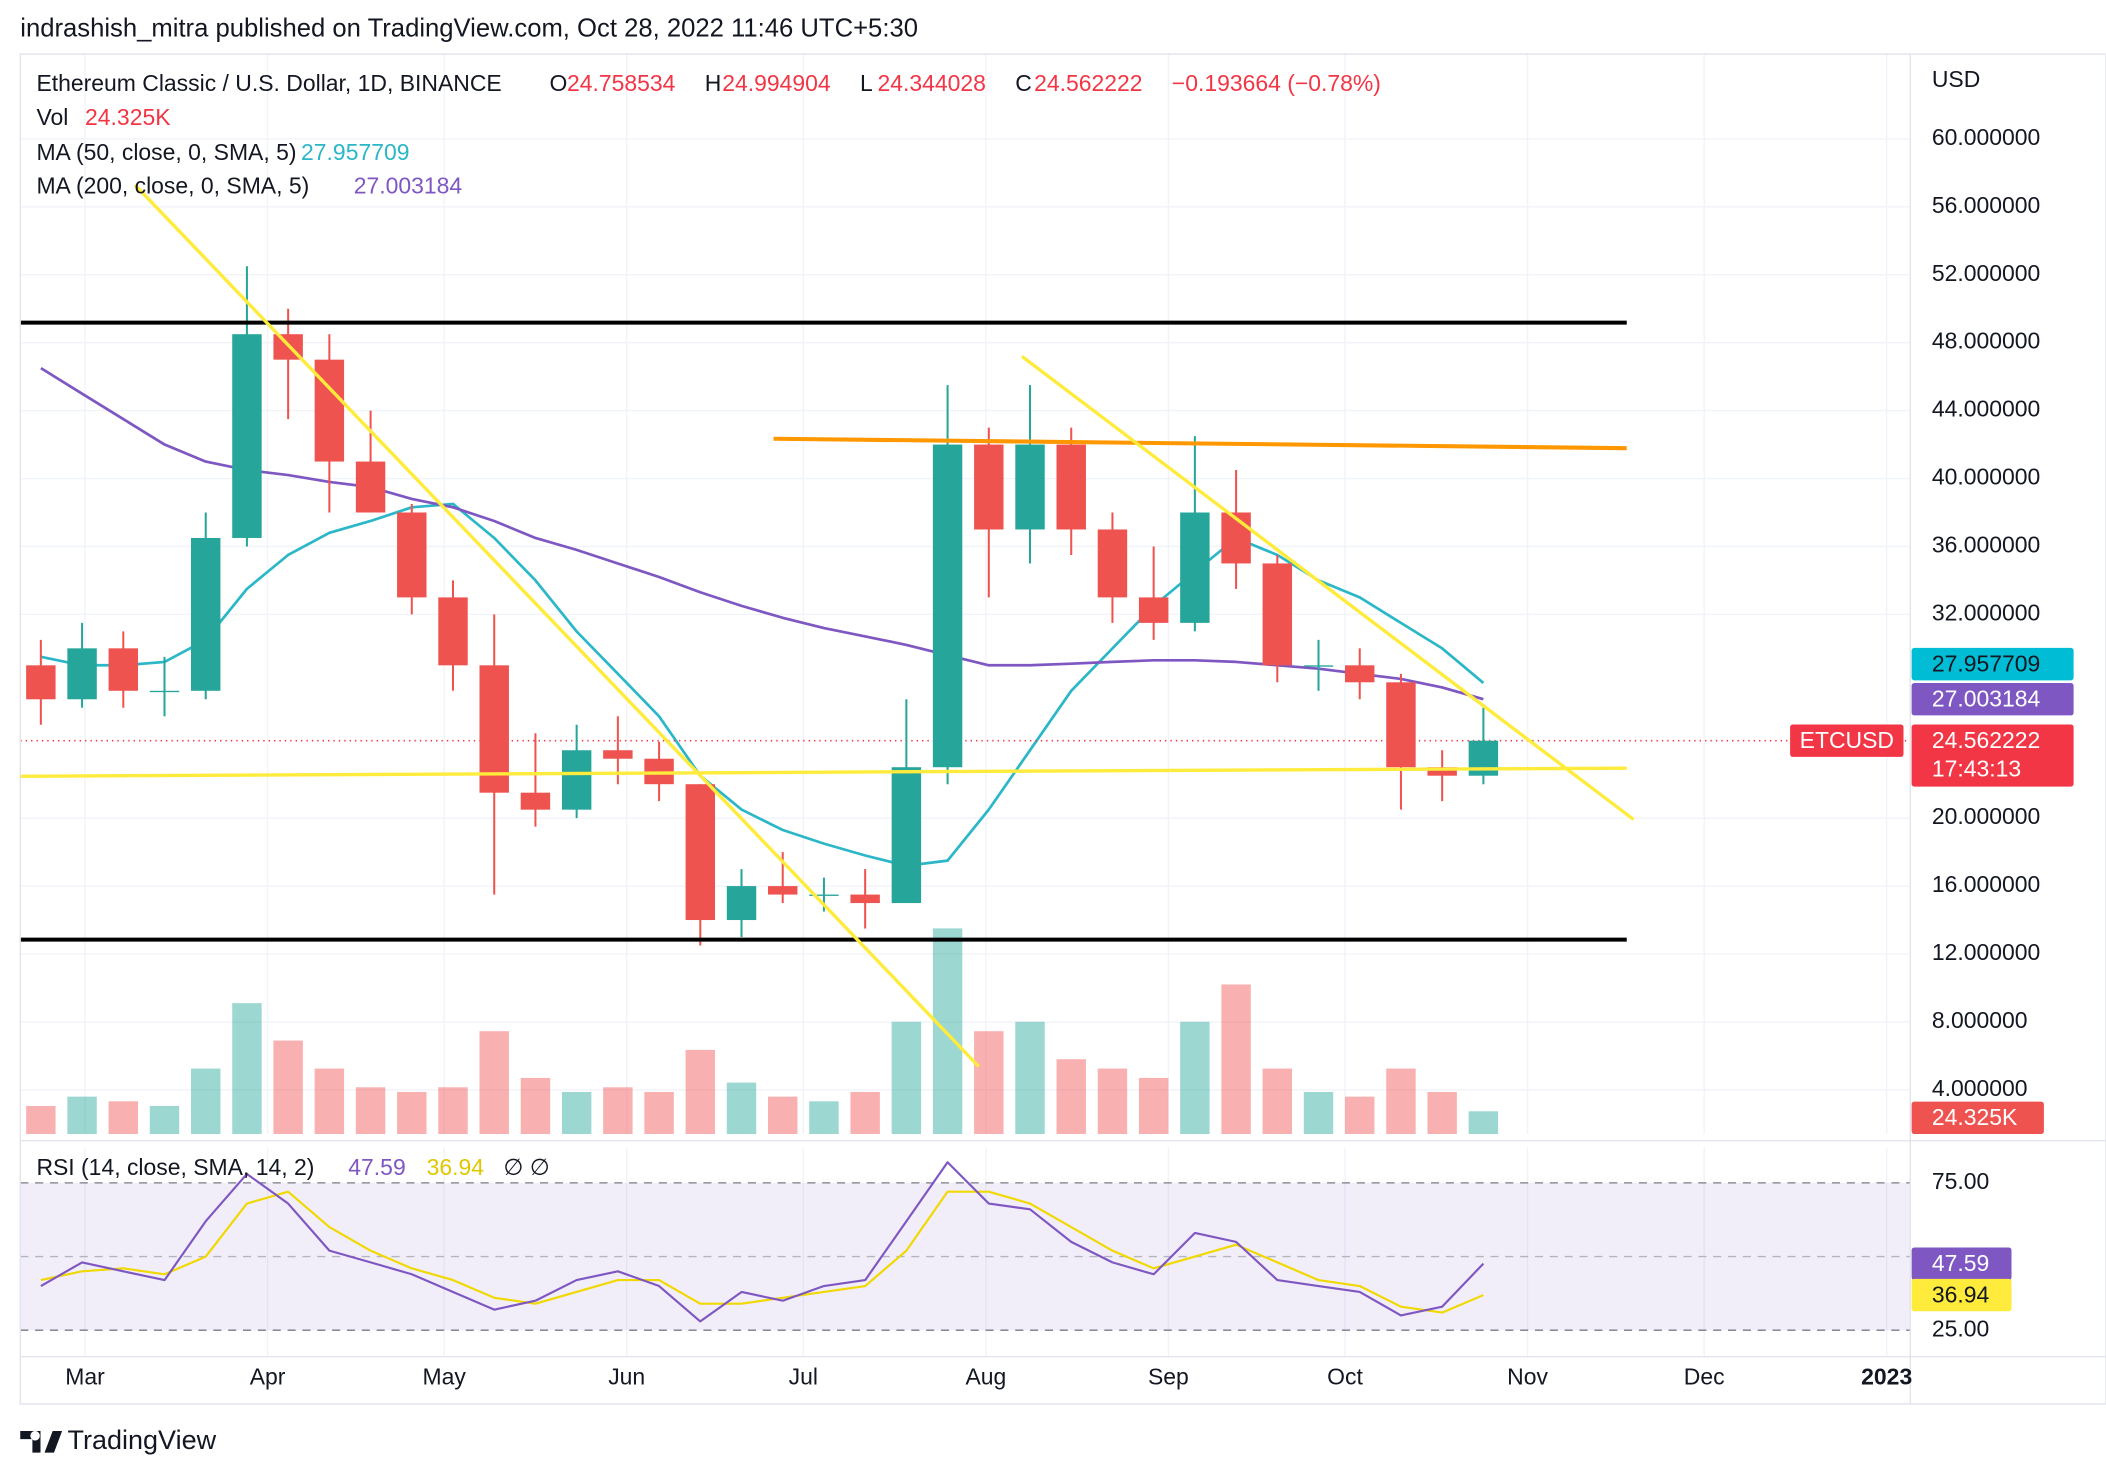 The image size is (2106, 1468). Describe the element at coordinates (866, 83) in the screenshot. I see `legend-label: L` at that location.